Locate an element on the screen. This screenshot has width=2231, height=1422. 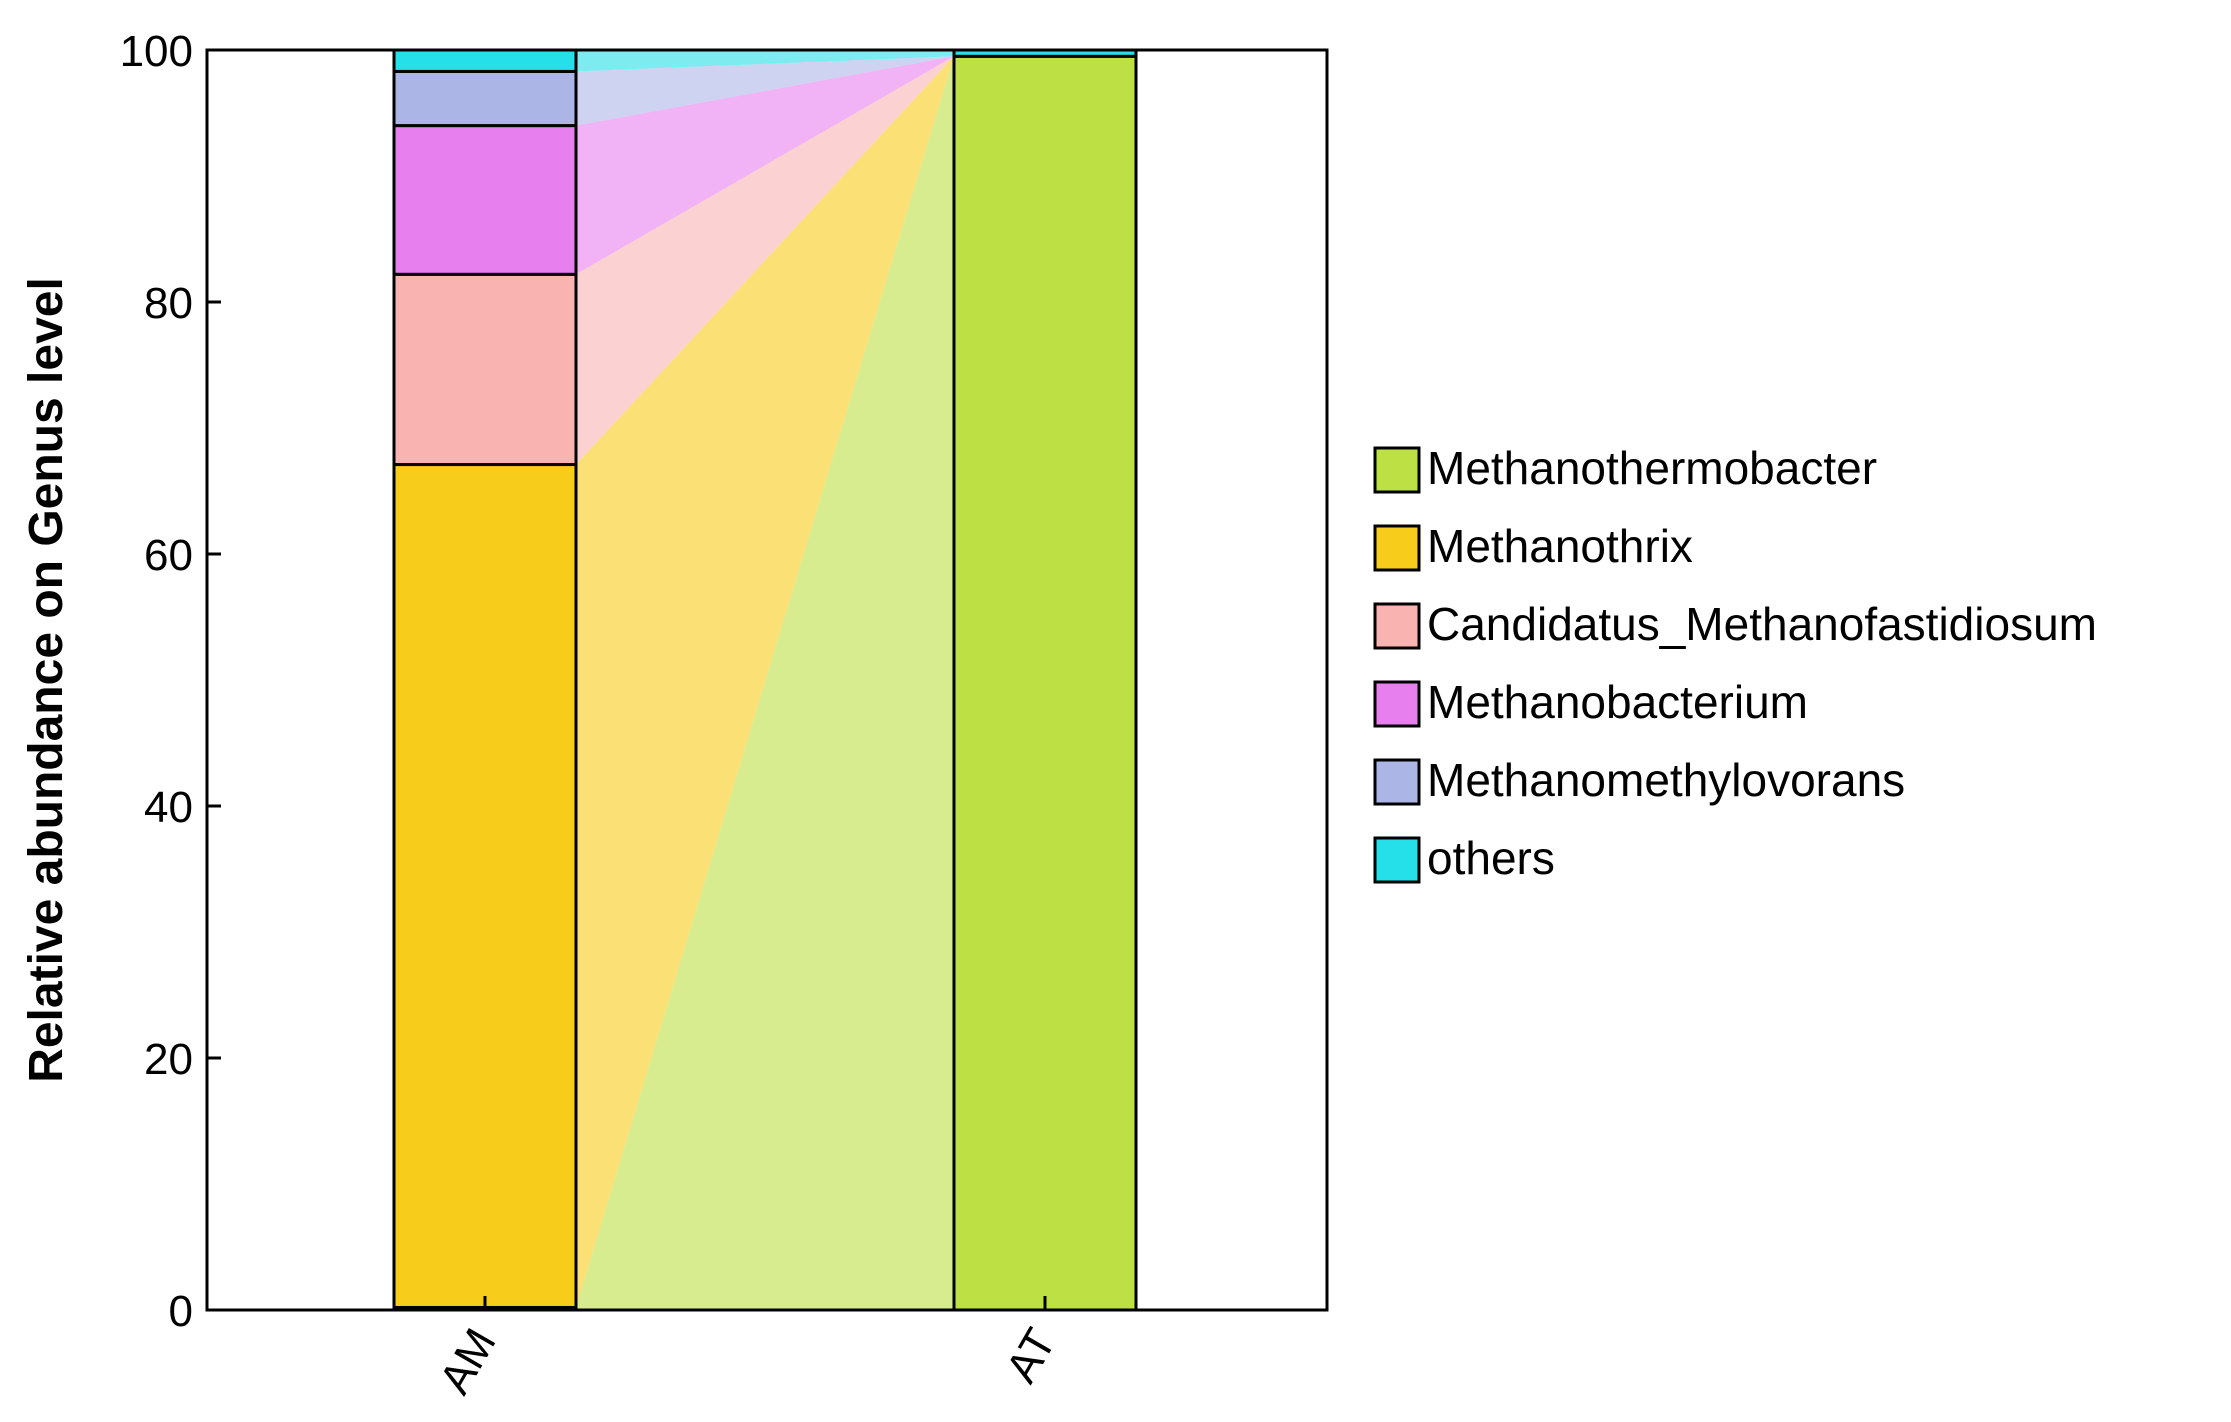
legend-label: Methanobacterium is located at coordinates (1617, 702).